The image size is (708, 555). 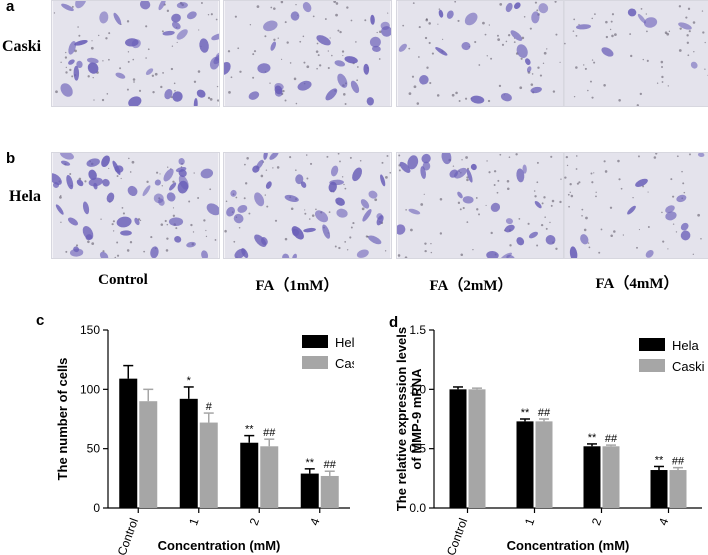 I want to click on y-axis-label: of MMP-9 mRNA, so click(x=416, y=419).